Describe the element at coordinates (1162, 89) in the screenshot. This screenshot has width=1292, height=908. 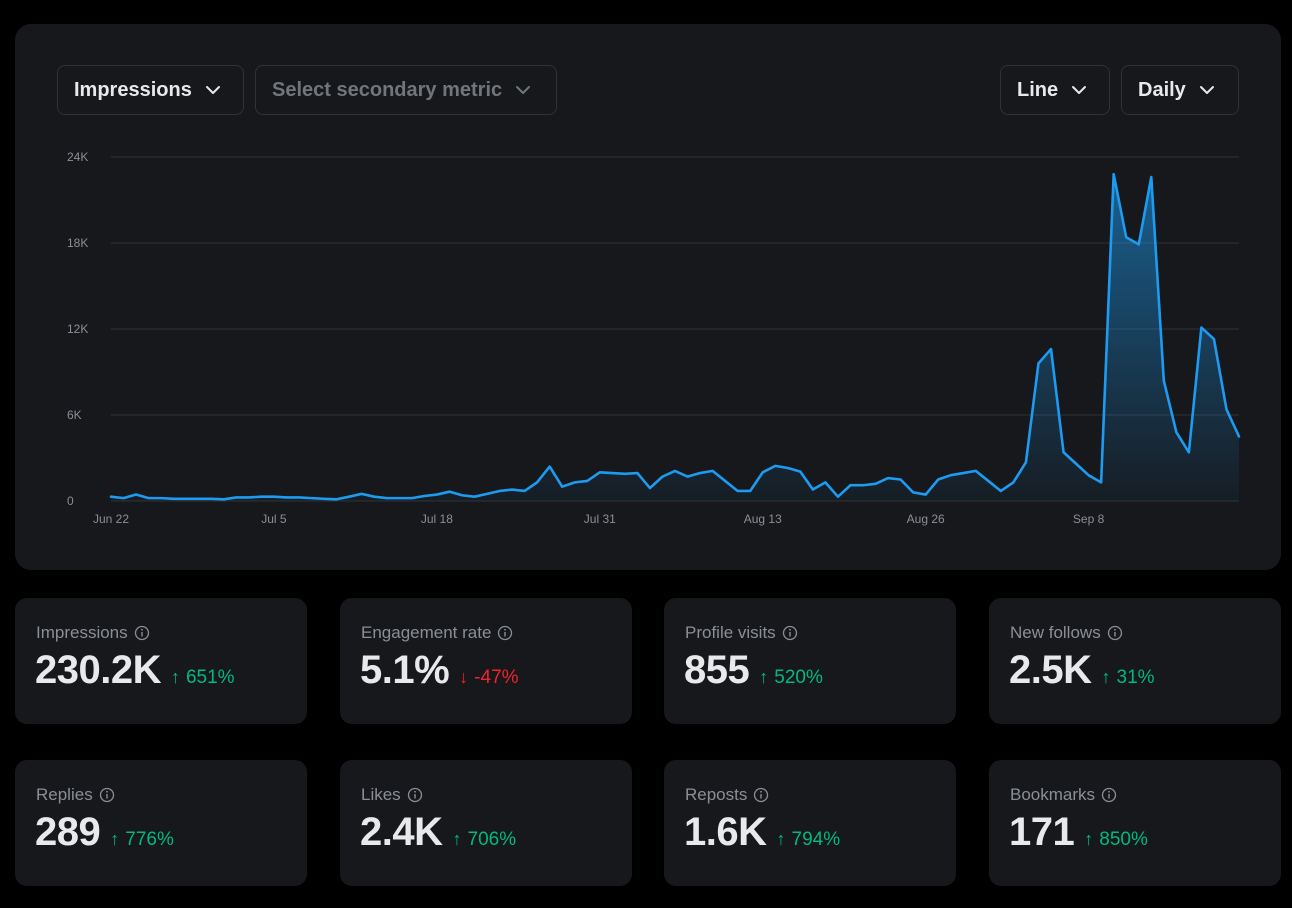
I see `period-label: Daily` at that location.